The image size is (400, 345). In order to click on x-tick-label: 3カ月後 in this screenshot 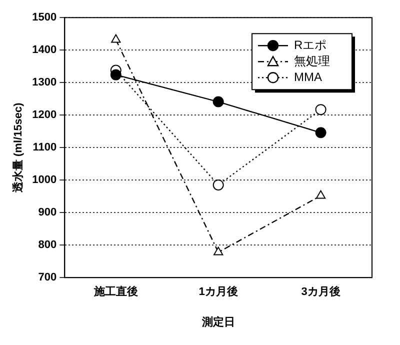, I will do `click(320, 291)`.